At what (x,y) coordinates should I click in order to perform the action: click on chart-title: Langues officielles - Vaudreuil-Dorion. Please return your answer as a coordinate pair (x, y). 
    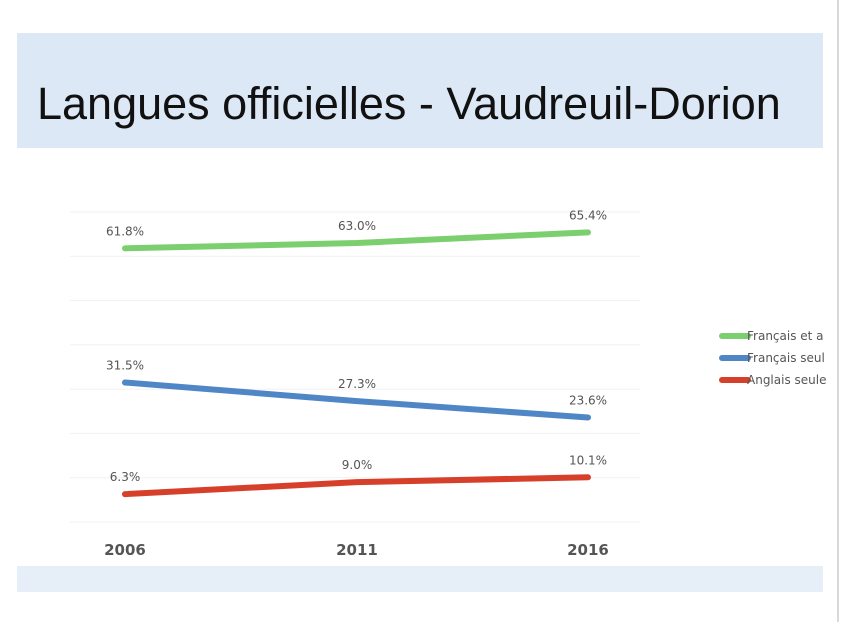
    Looking at the image, I should click on (409, 103).